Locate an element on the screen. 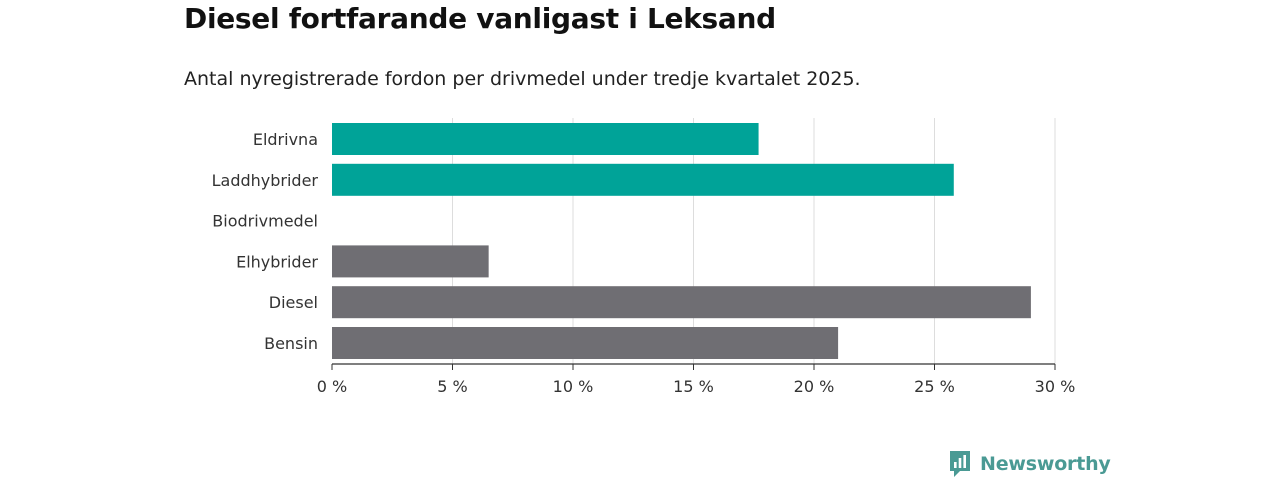  category-label: Diesel is located at coordinates (293, 302).